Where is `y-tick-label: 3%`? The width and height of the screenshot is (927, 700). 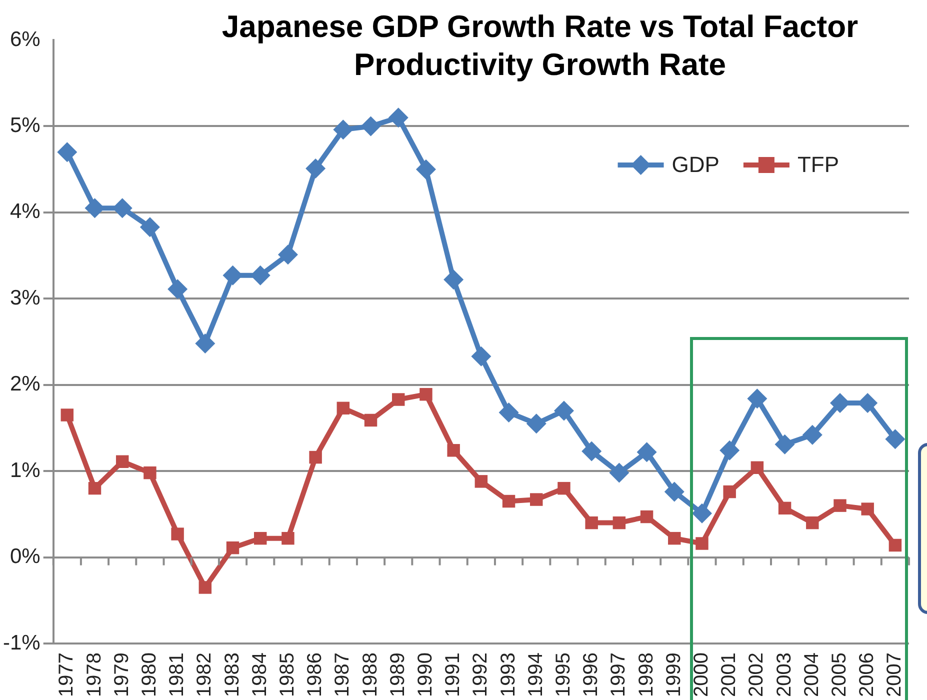 y-tick-label: 3% is located at coordinates (25, 298).